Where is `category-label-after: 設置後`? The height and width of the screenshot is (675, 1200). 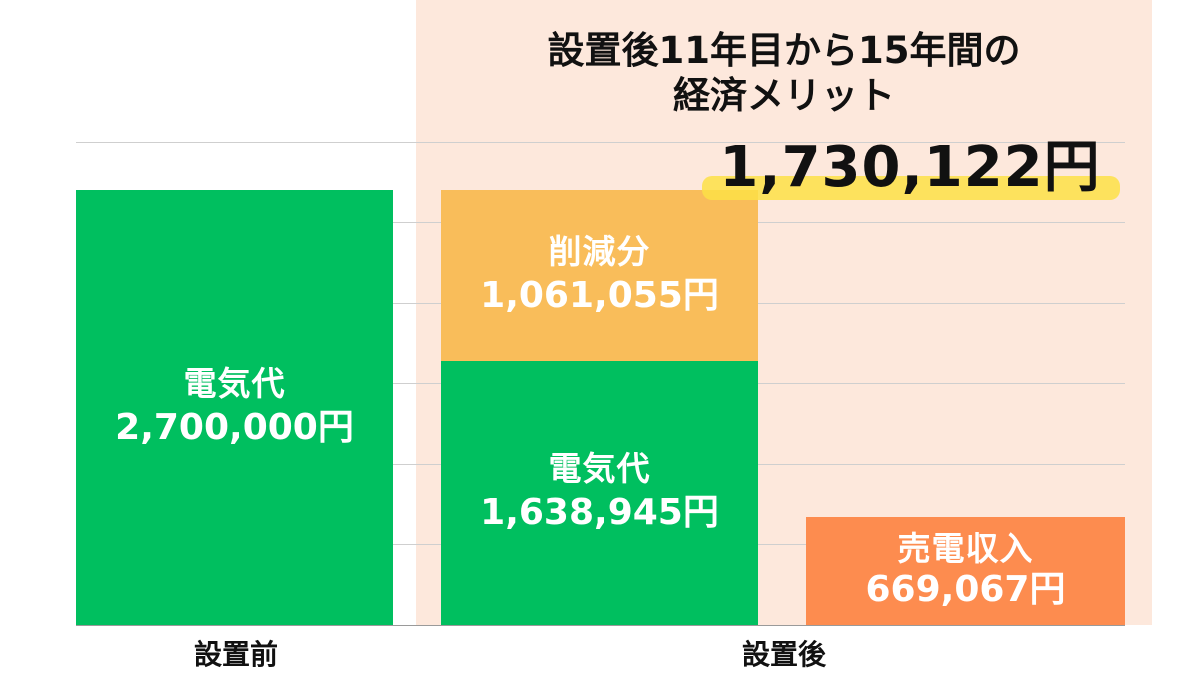 category-label-after: 設置後 is located at coordinates (783, 654).